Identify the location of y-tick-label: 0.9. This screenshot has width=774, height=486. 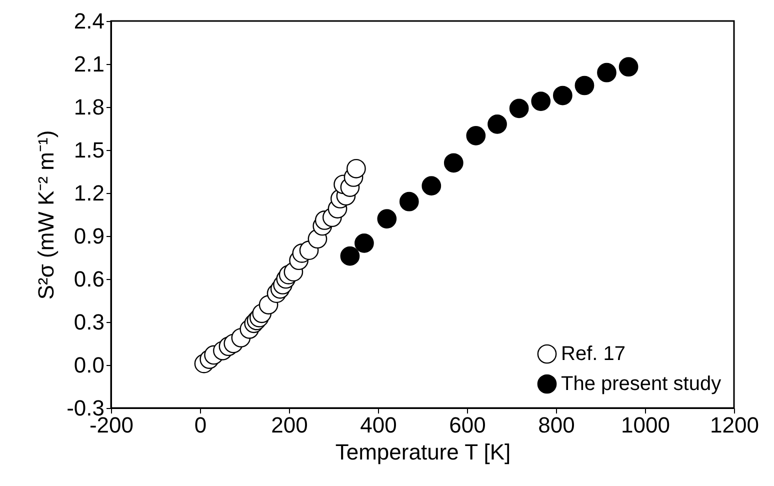
(89, 236).